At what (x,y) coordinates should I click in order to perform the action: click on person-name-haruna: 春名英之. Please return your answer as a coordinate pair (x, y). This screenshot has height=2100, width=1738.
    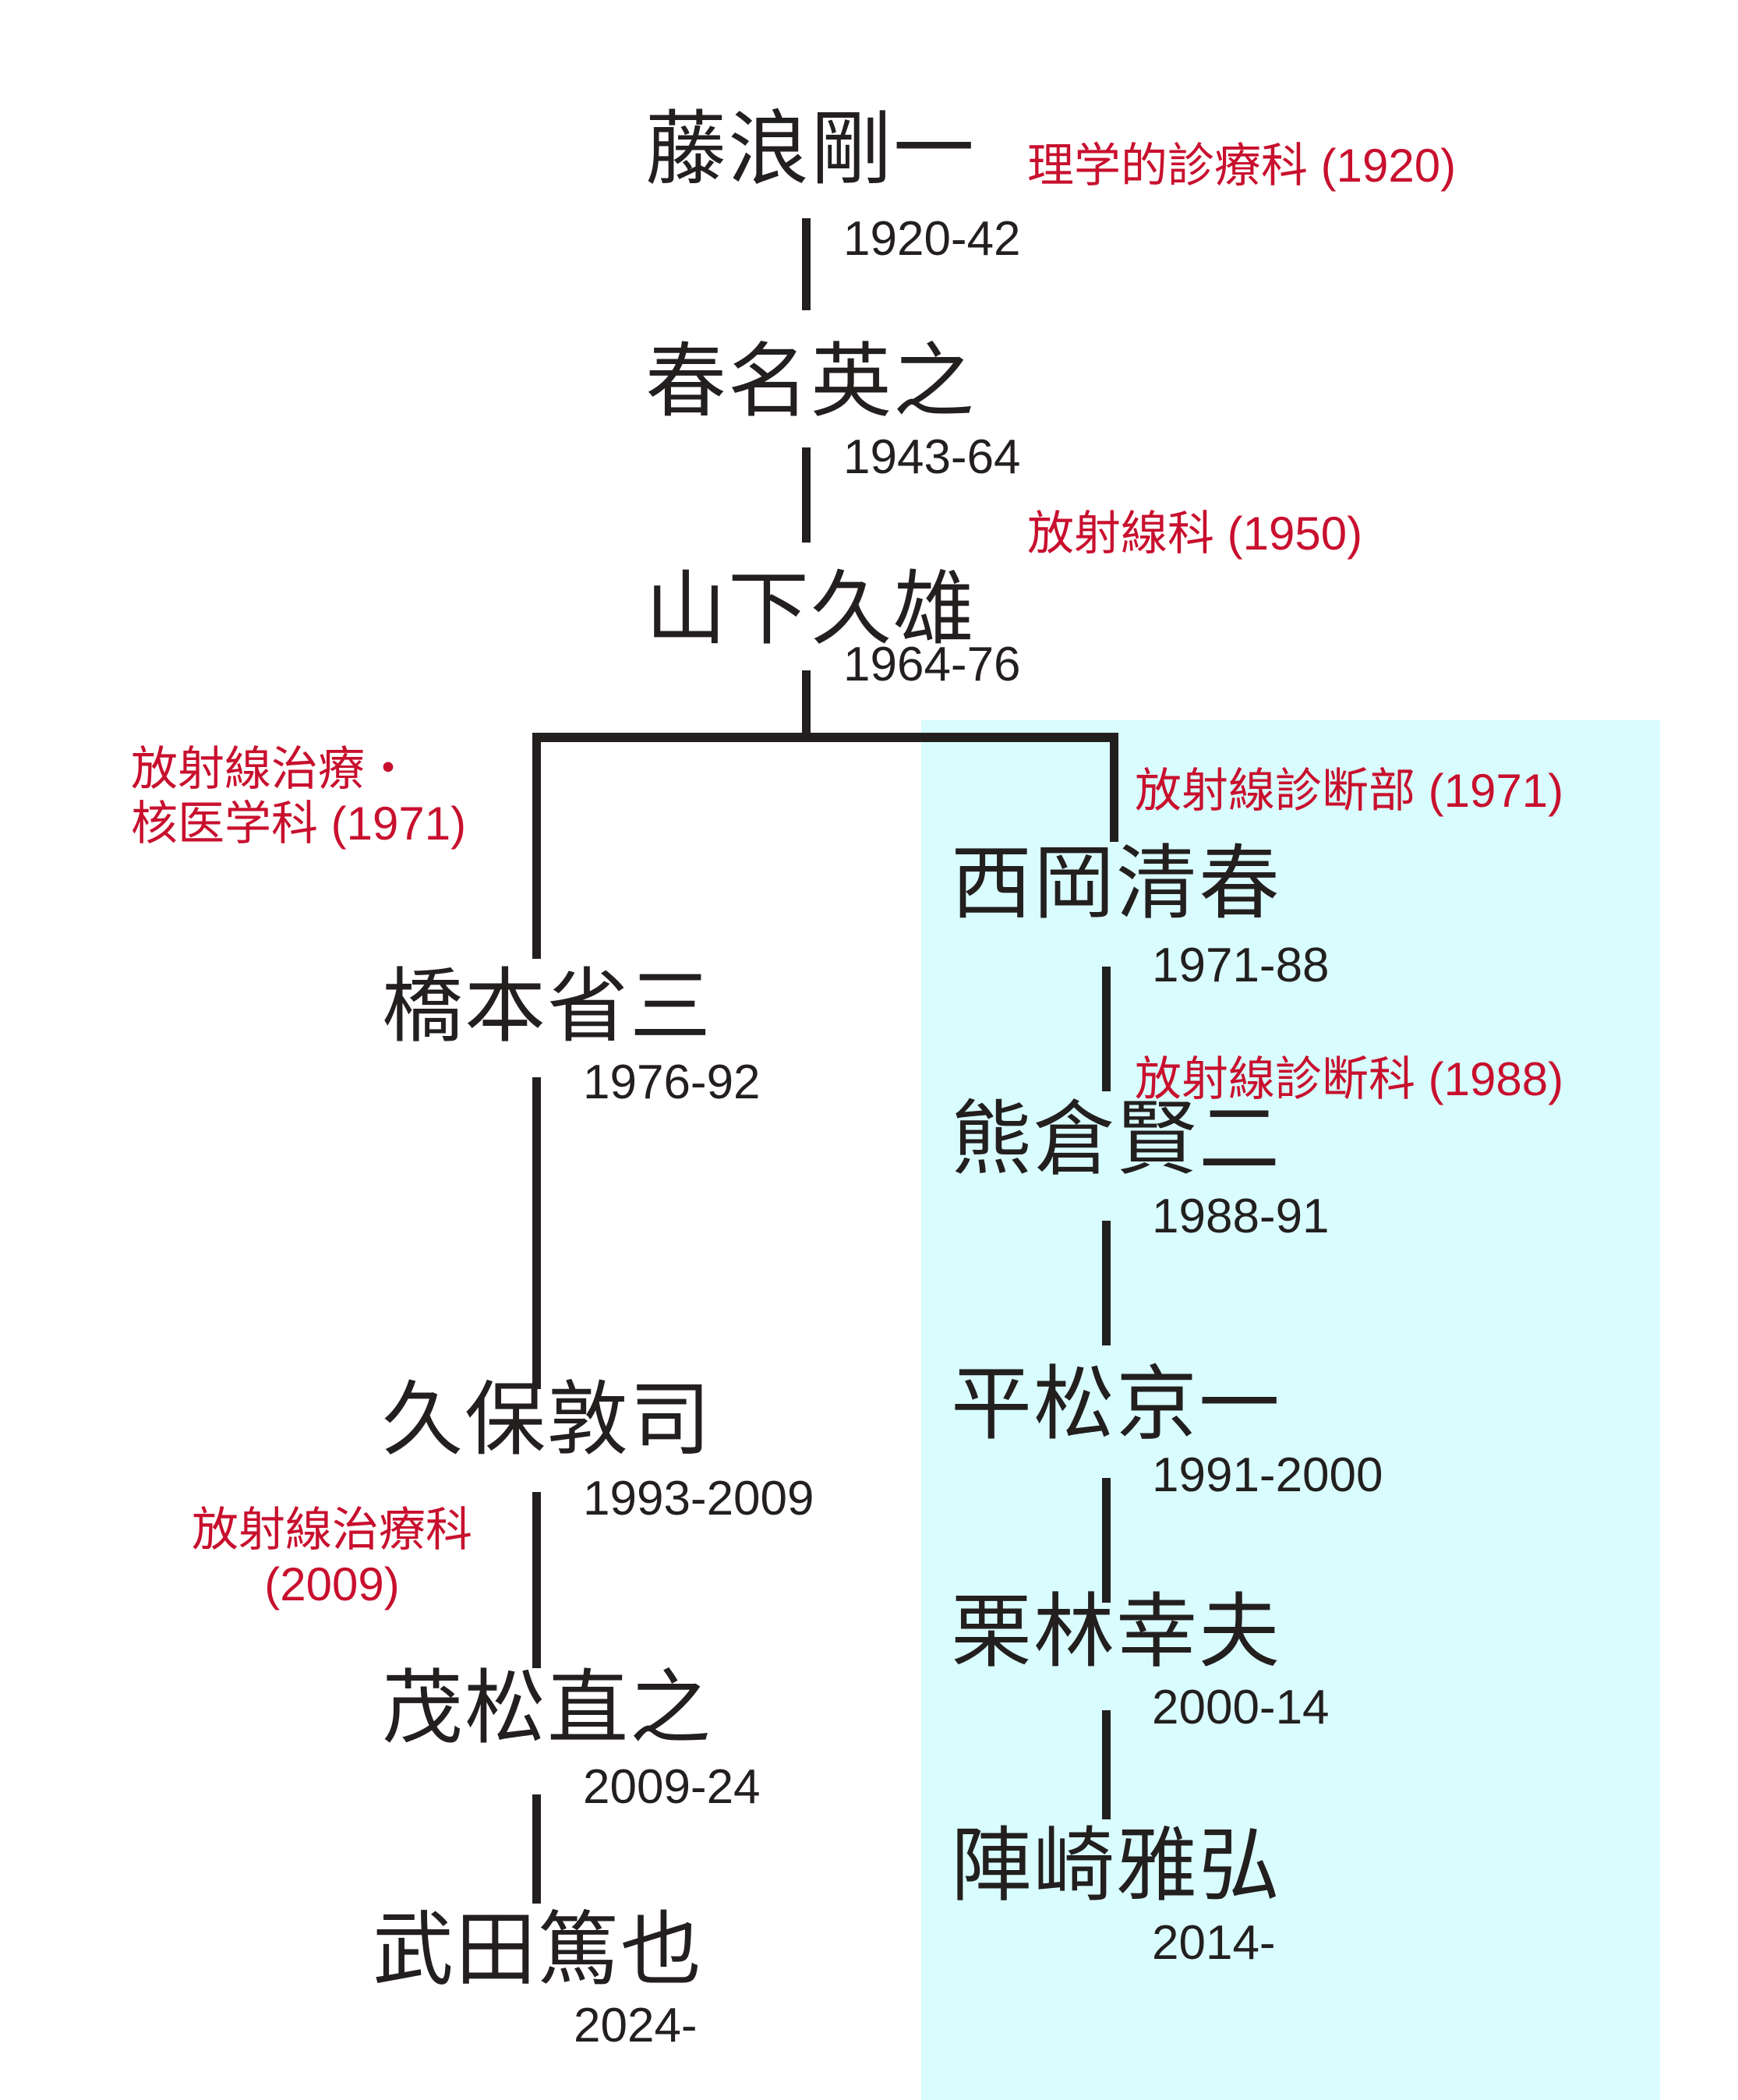
    Looking at the image, I should click on (811, 382).